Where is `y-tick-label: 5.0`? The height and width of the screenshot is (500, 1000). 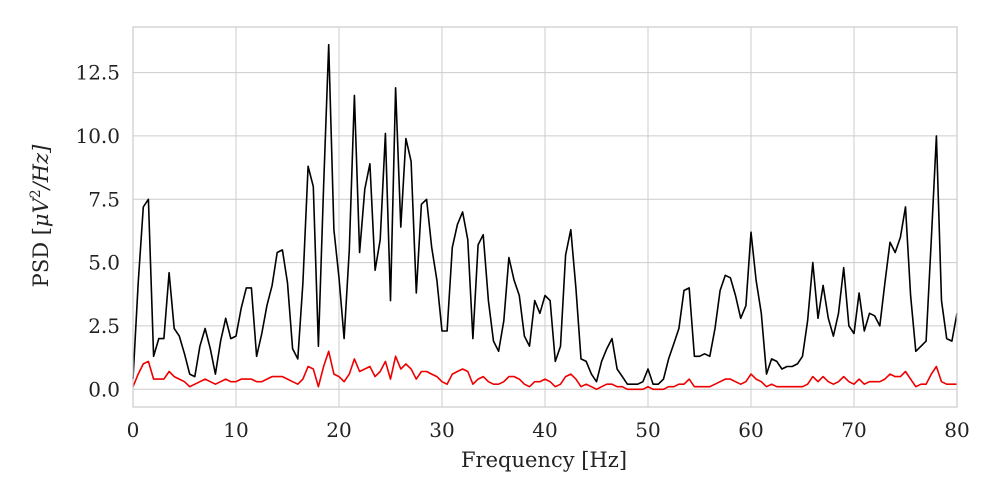 y-tick-label: 5.0 is located at coordinates (104, 263).